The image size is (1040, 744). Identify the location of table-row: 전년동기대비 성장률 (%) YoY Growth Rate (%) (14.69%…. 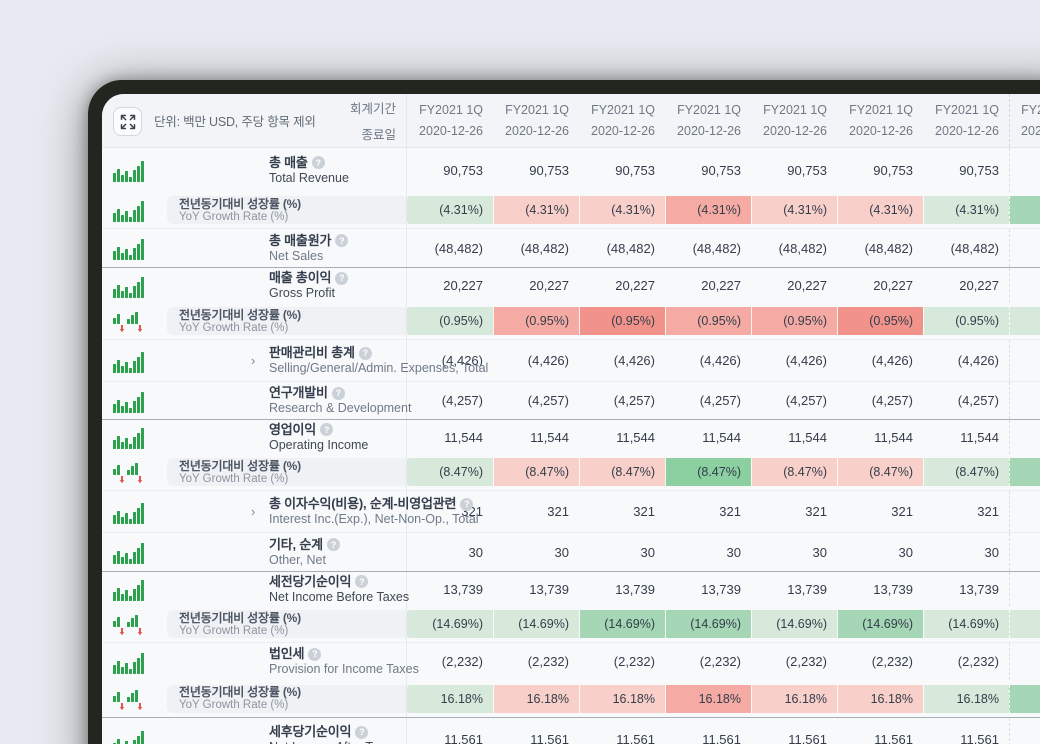
(571, 624).